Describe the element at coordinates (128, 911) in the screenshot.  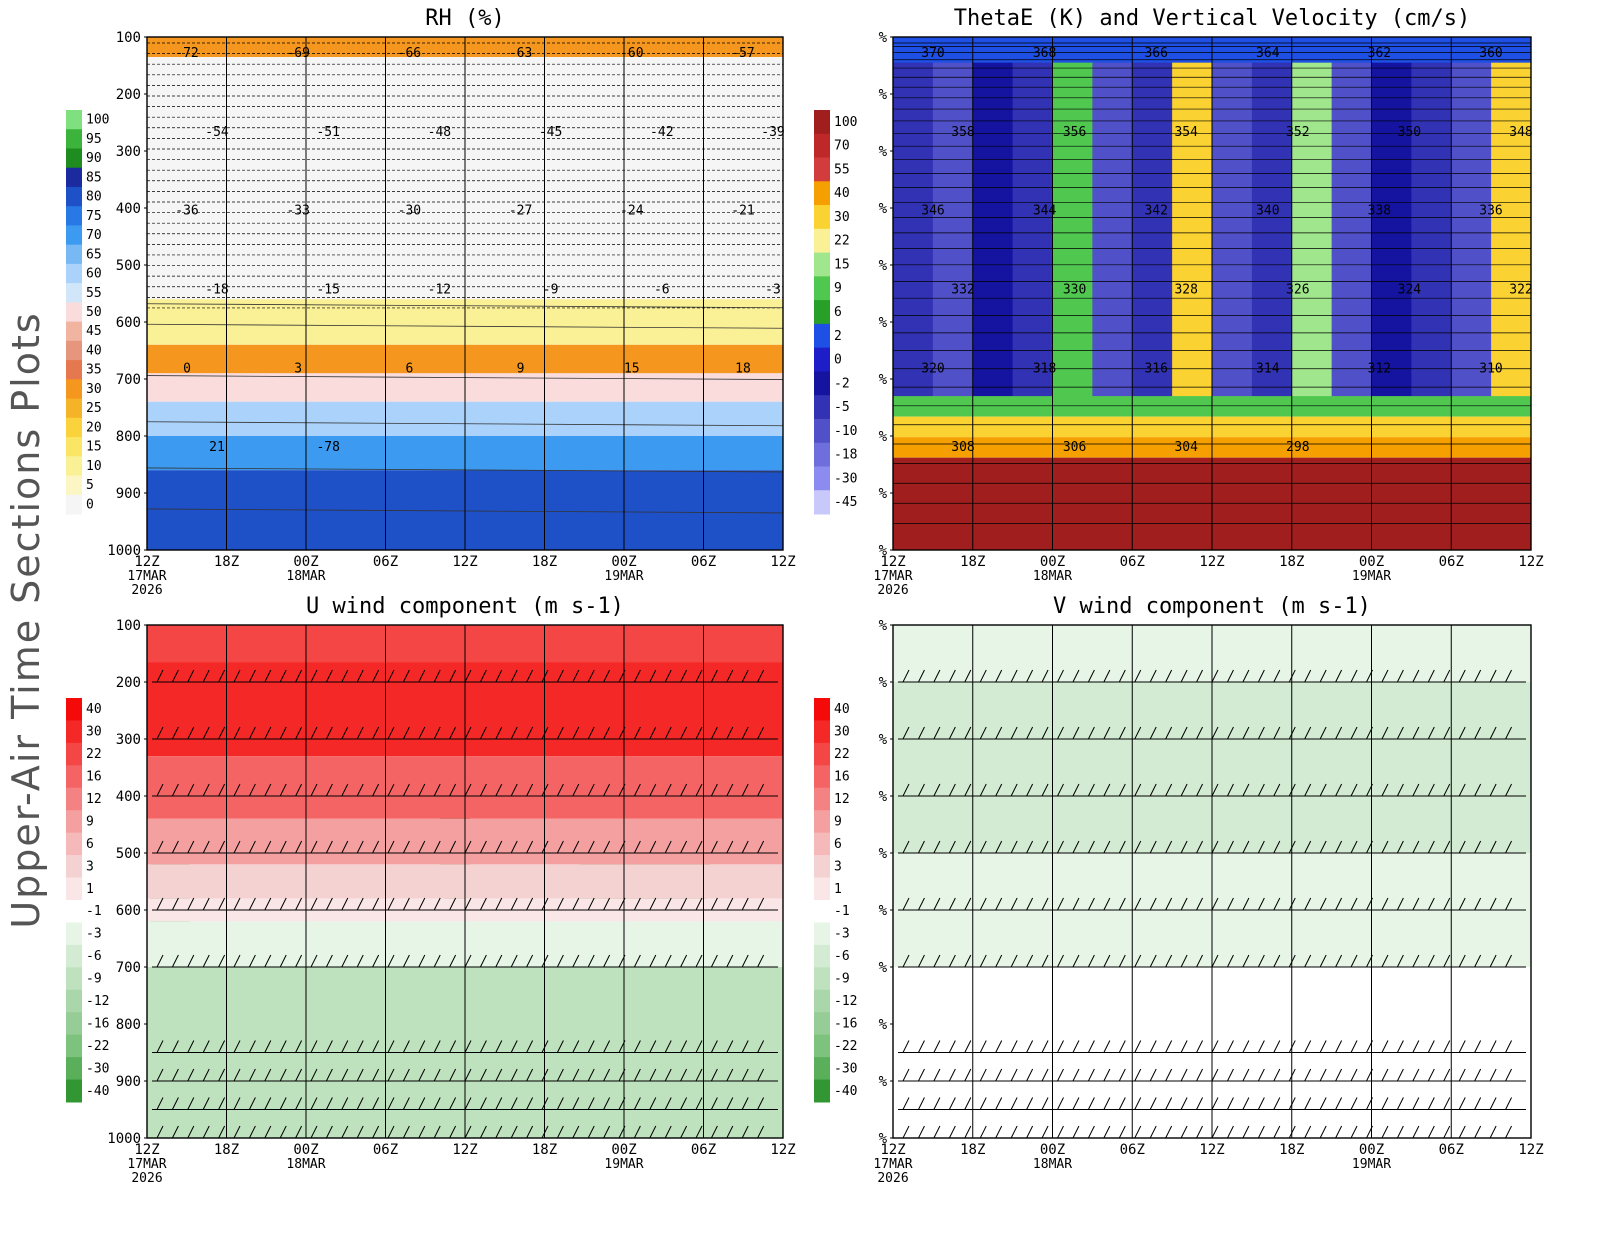
I see `y-tick-label: 600` at that location.